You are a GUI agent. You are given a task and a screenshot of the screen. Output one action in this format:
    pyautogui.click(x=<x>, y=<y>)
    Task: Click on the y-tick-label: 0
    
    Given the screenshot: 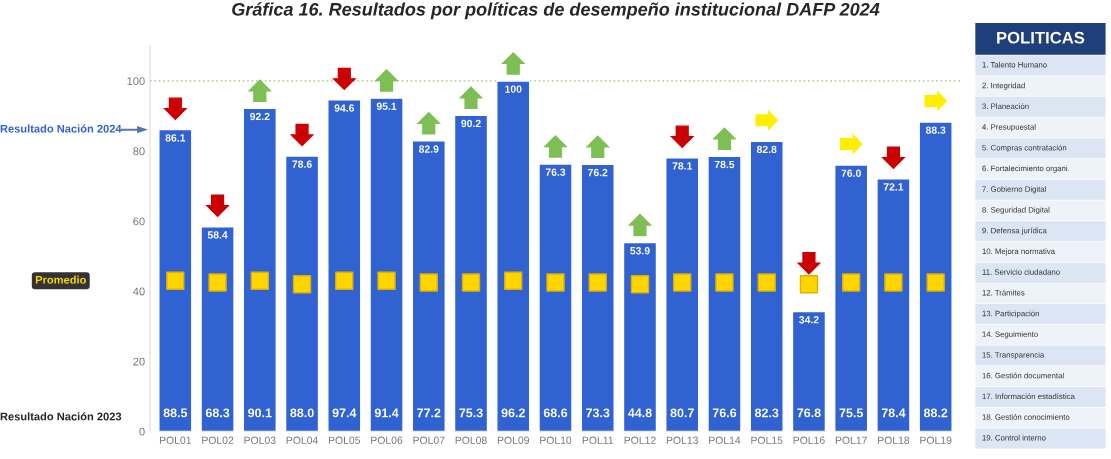 What is the action you would take?
    pyautogui.click(x=142, y=431)
    